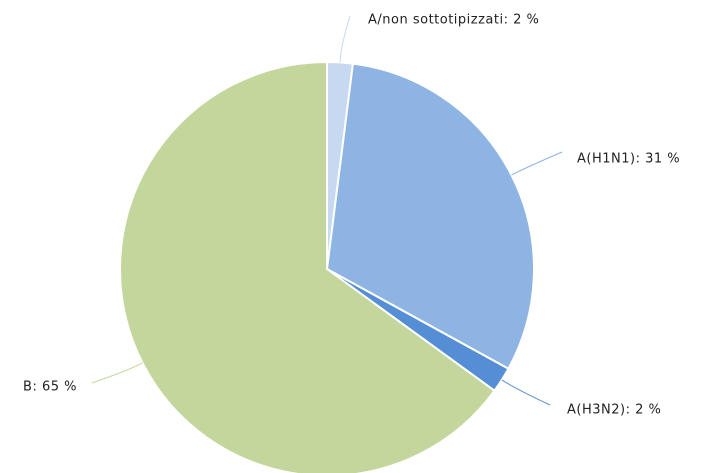 Image resolution: width=709 pixels, height=473 pixels. Describe the element at coordinates (614, 410) in the screenshot. I see `data-label: A(H3N2): 2 %` at that location.